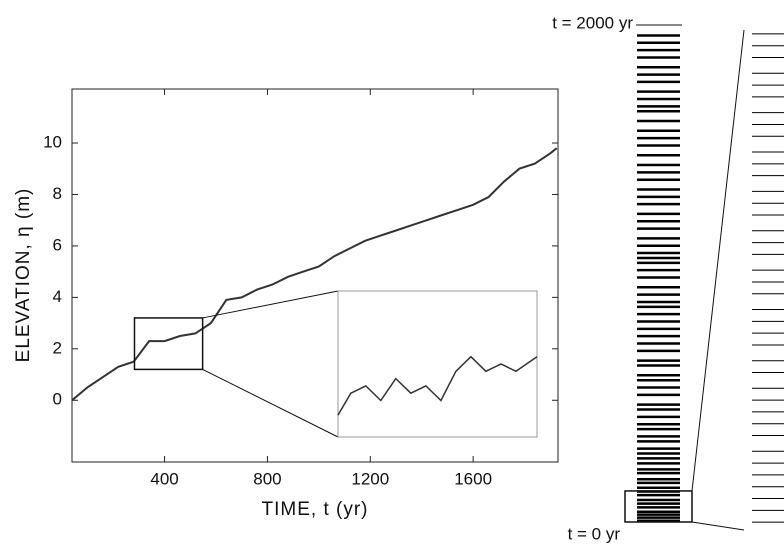 This screenshot has width=784, height=548. I want to click on y-tick-label: 8, so click(57, 193).